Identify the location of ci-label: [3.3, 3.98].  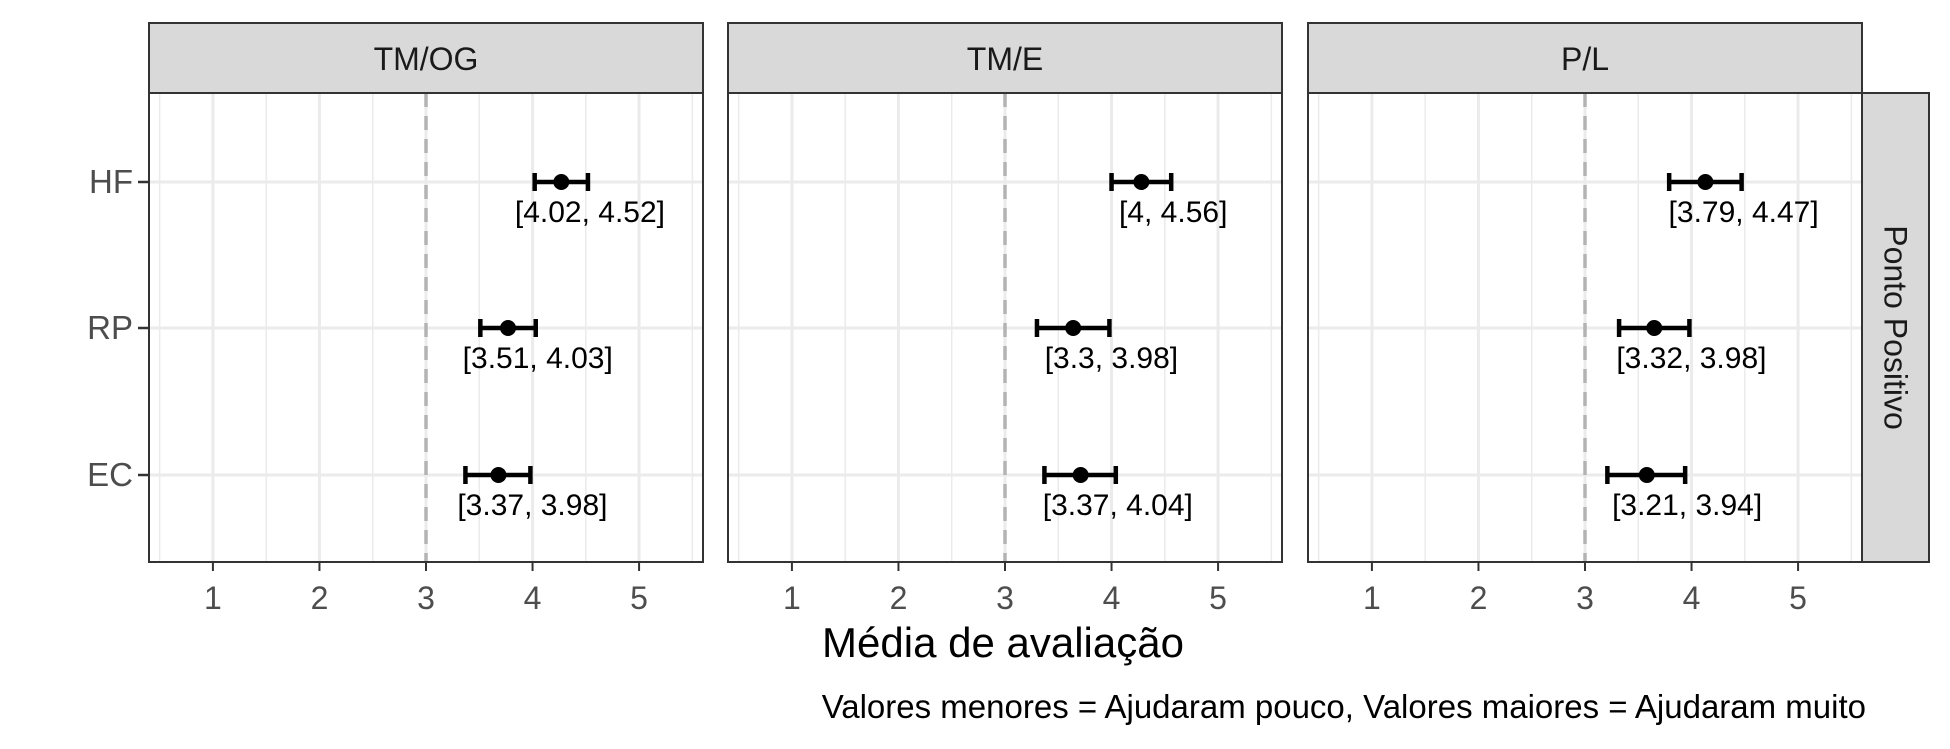
(1111, 358).